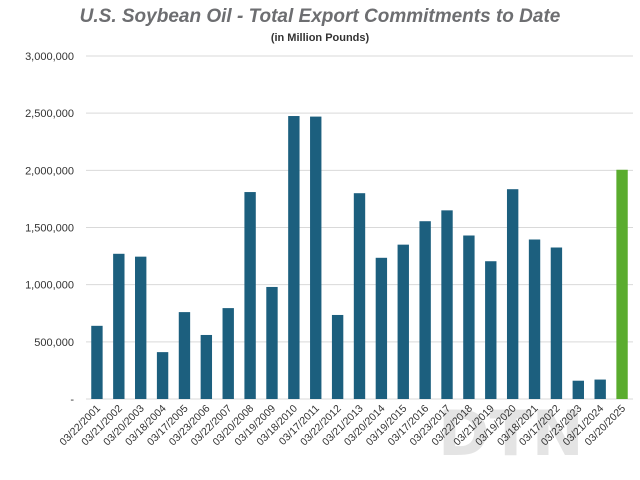  I want to click on bar-03-21-2002, so click(119, 326).